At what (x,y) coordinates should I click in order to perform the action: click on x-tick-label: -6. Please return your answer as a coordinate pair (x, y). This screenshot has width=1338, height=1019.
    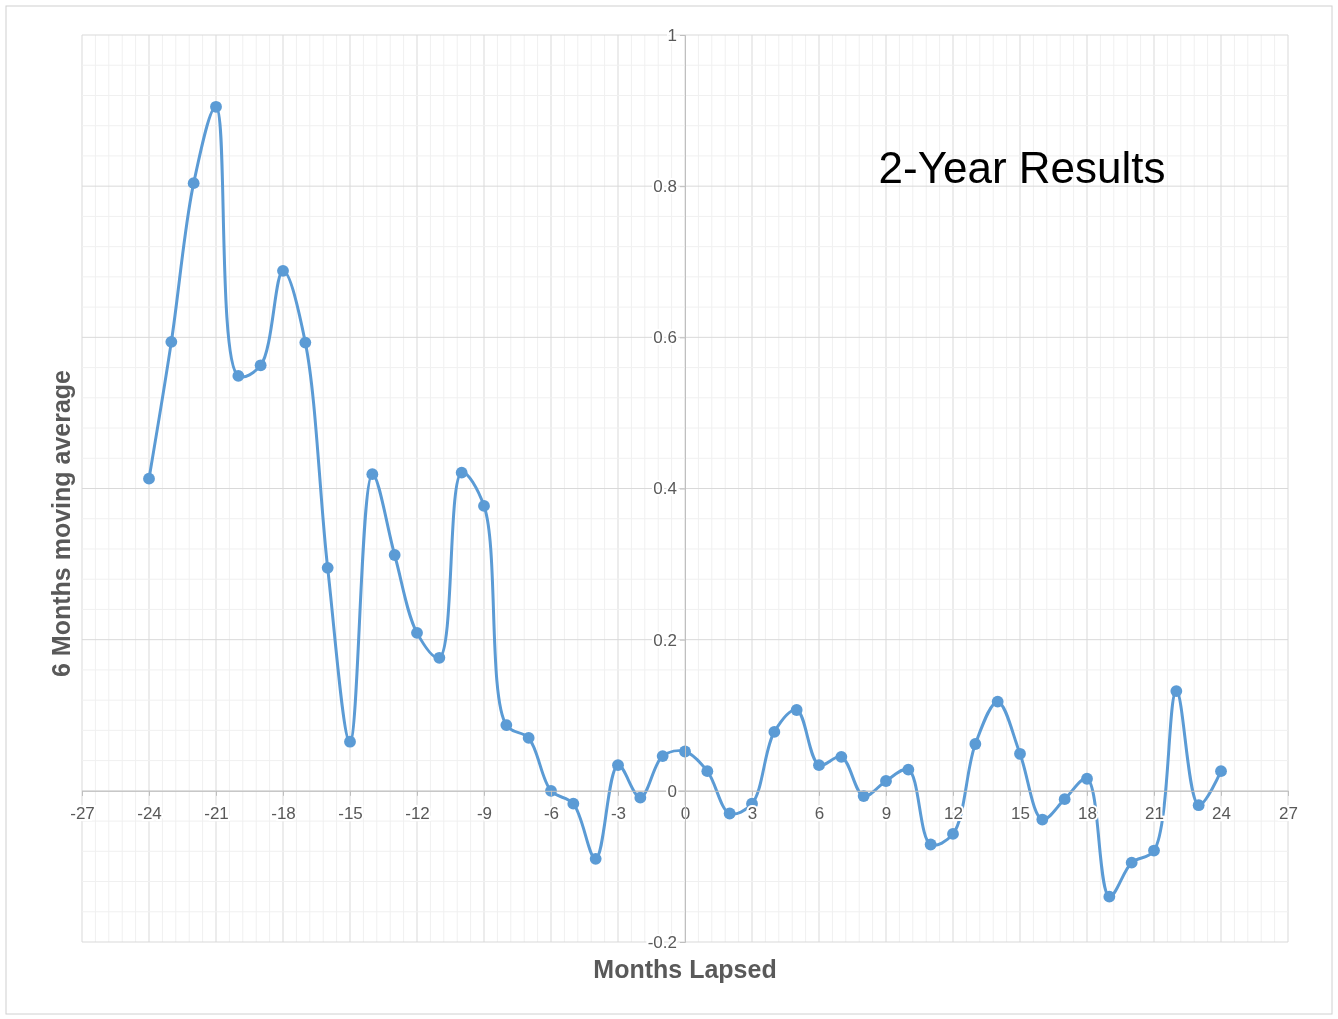
    Looking at the image, I should click on (551, 814).